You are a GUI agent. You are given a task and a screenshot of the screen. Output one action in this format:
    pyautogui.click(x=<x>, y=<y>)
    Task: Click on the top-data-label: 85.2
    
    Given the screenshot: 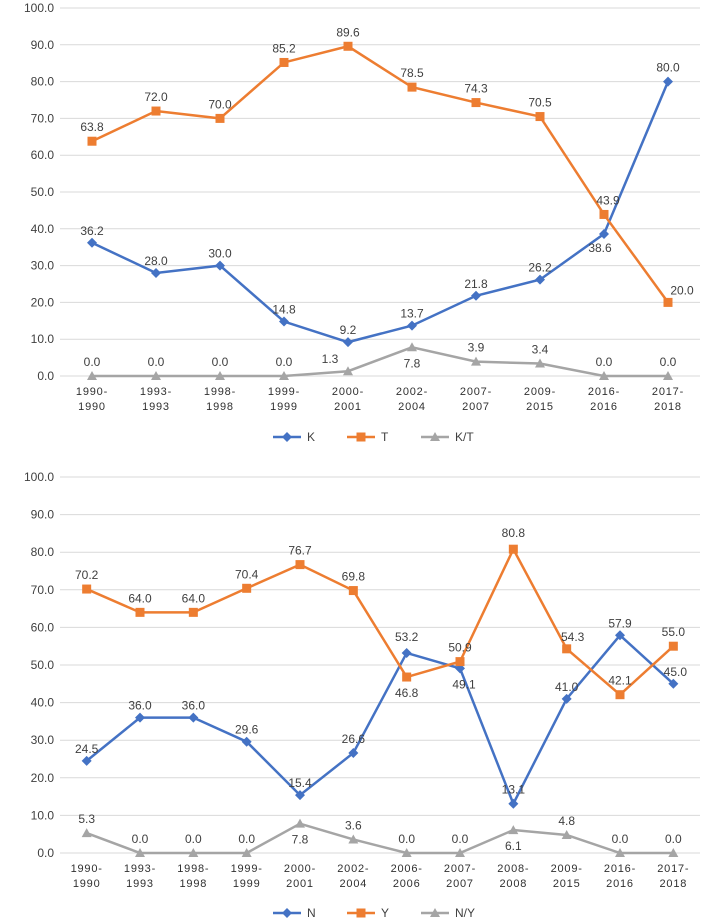 What is the action you would take?
    pyautogui.click(x=284, y=48)
    